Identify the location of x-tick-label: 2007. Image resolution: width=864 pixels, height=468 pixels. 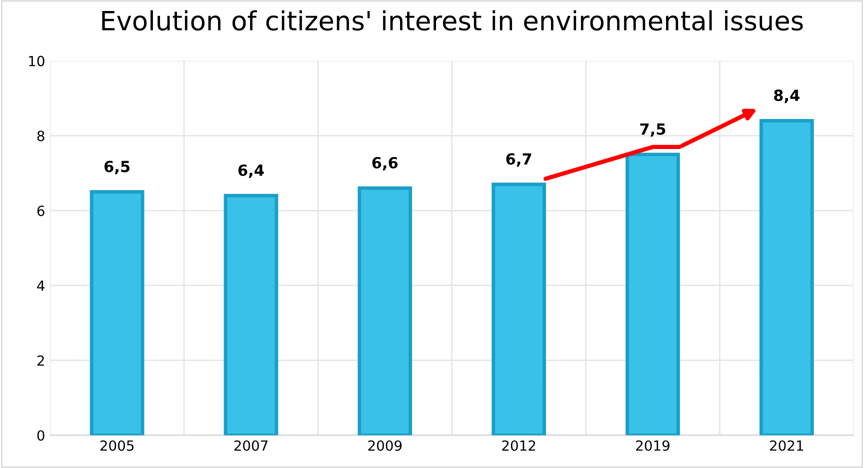
(251, 445).